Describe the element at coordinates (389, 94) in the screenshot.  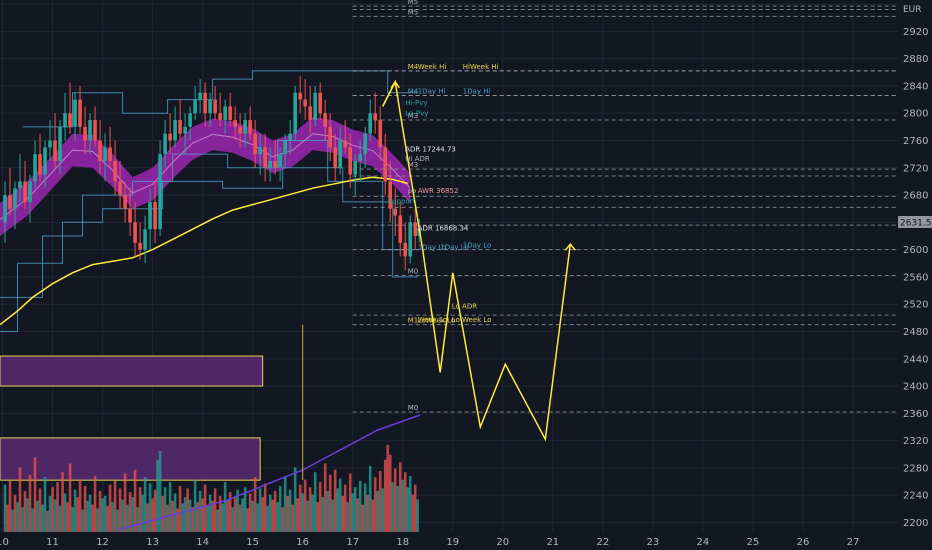
I see `projection-lead` at that location.